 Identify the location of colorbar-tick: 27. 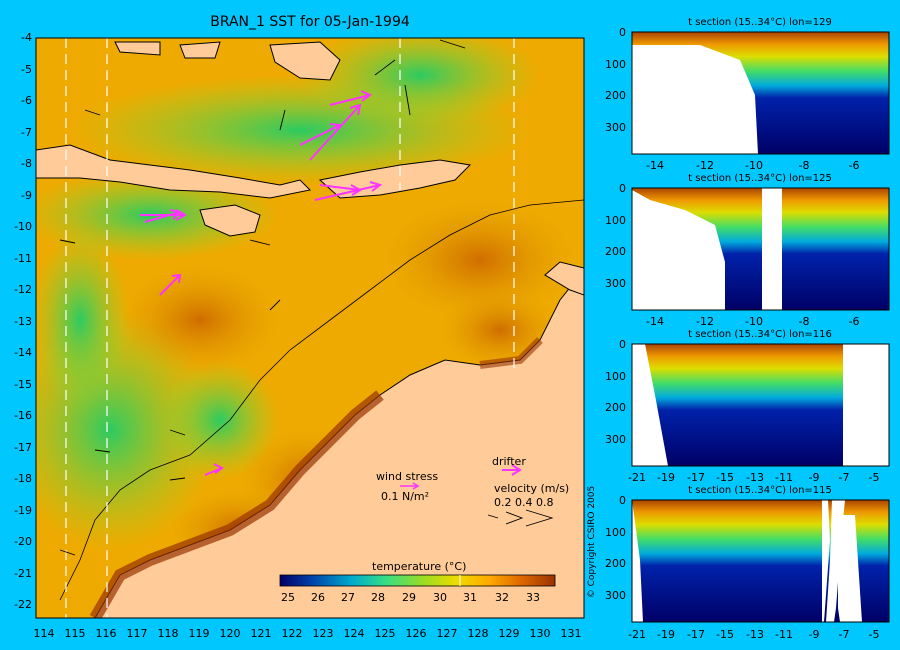
(348, 597).